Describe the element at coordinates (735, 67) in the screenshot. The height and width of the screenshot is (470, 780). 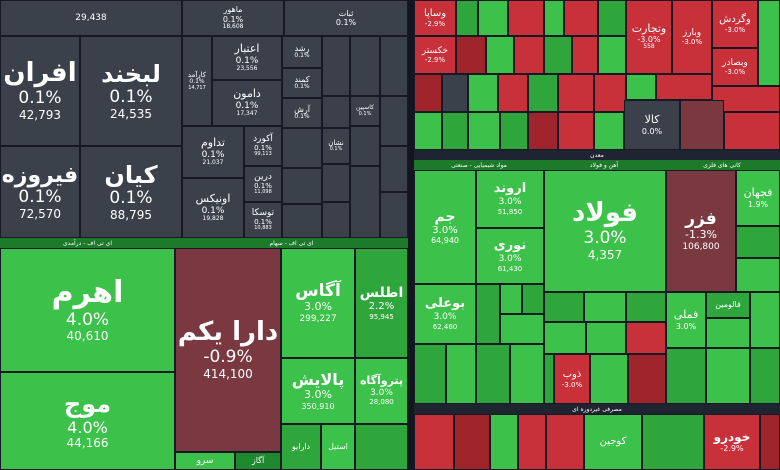
I see `tile-vabsader: وبصادر -3.0%` at that location.